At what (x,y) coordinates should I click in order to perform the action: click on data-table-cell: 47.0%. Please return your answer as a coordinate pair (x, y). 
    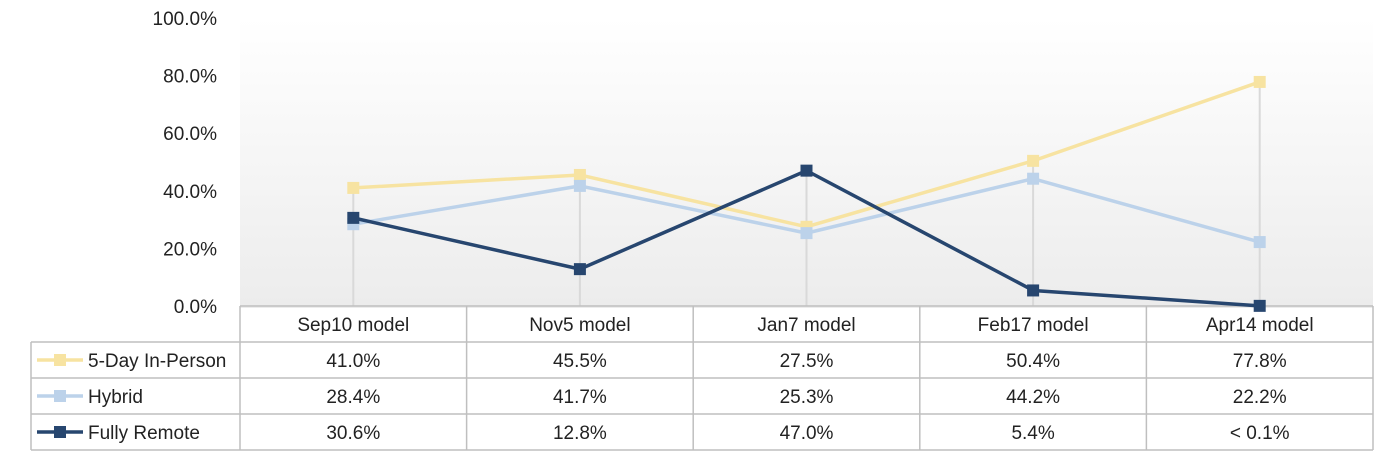
    Looking at the image, I should click on (807, 433).